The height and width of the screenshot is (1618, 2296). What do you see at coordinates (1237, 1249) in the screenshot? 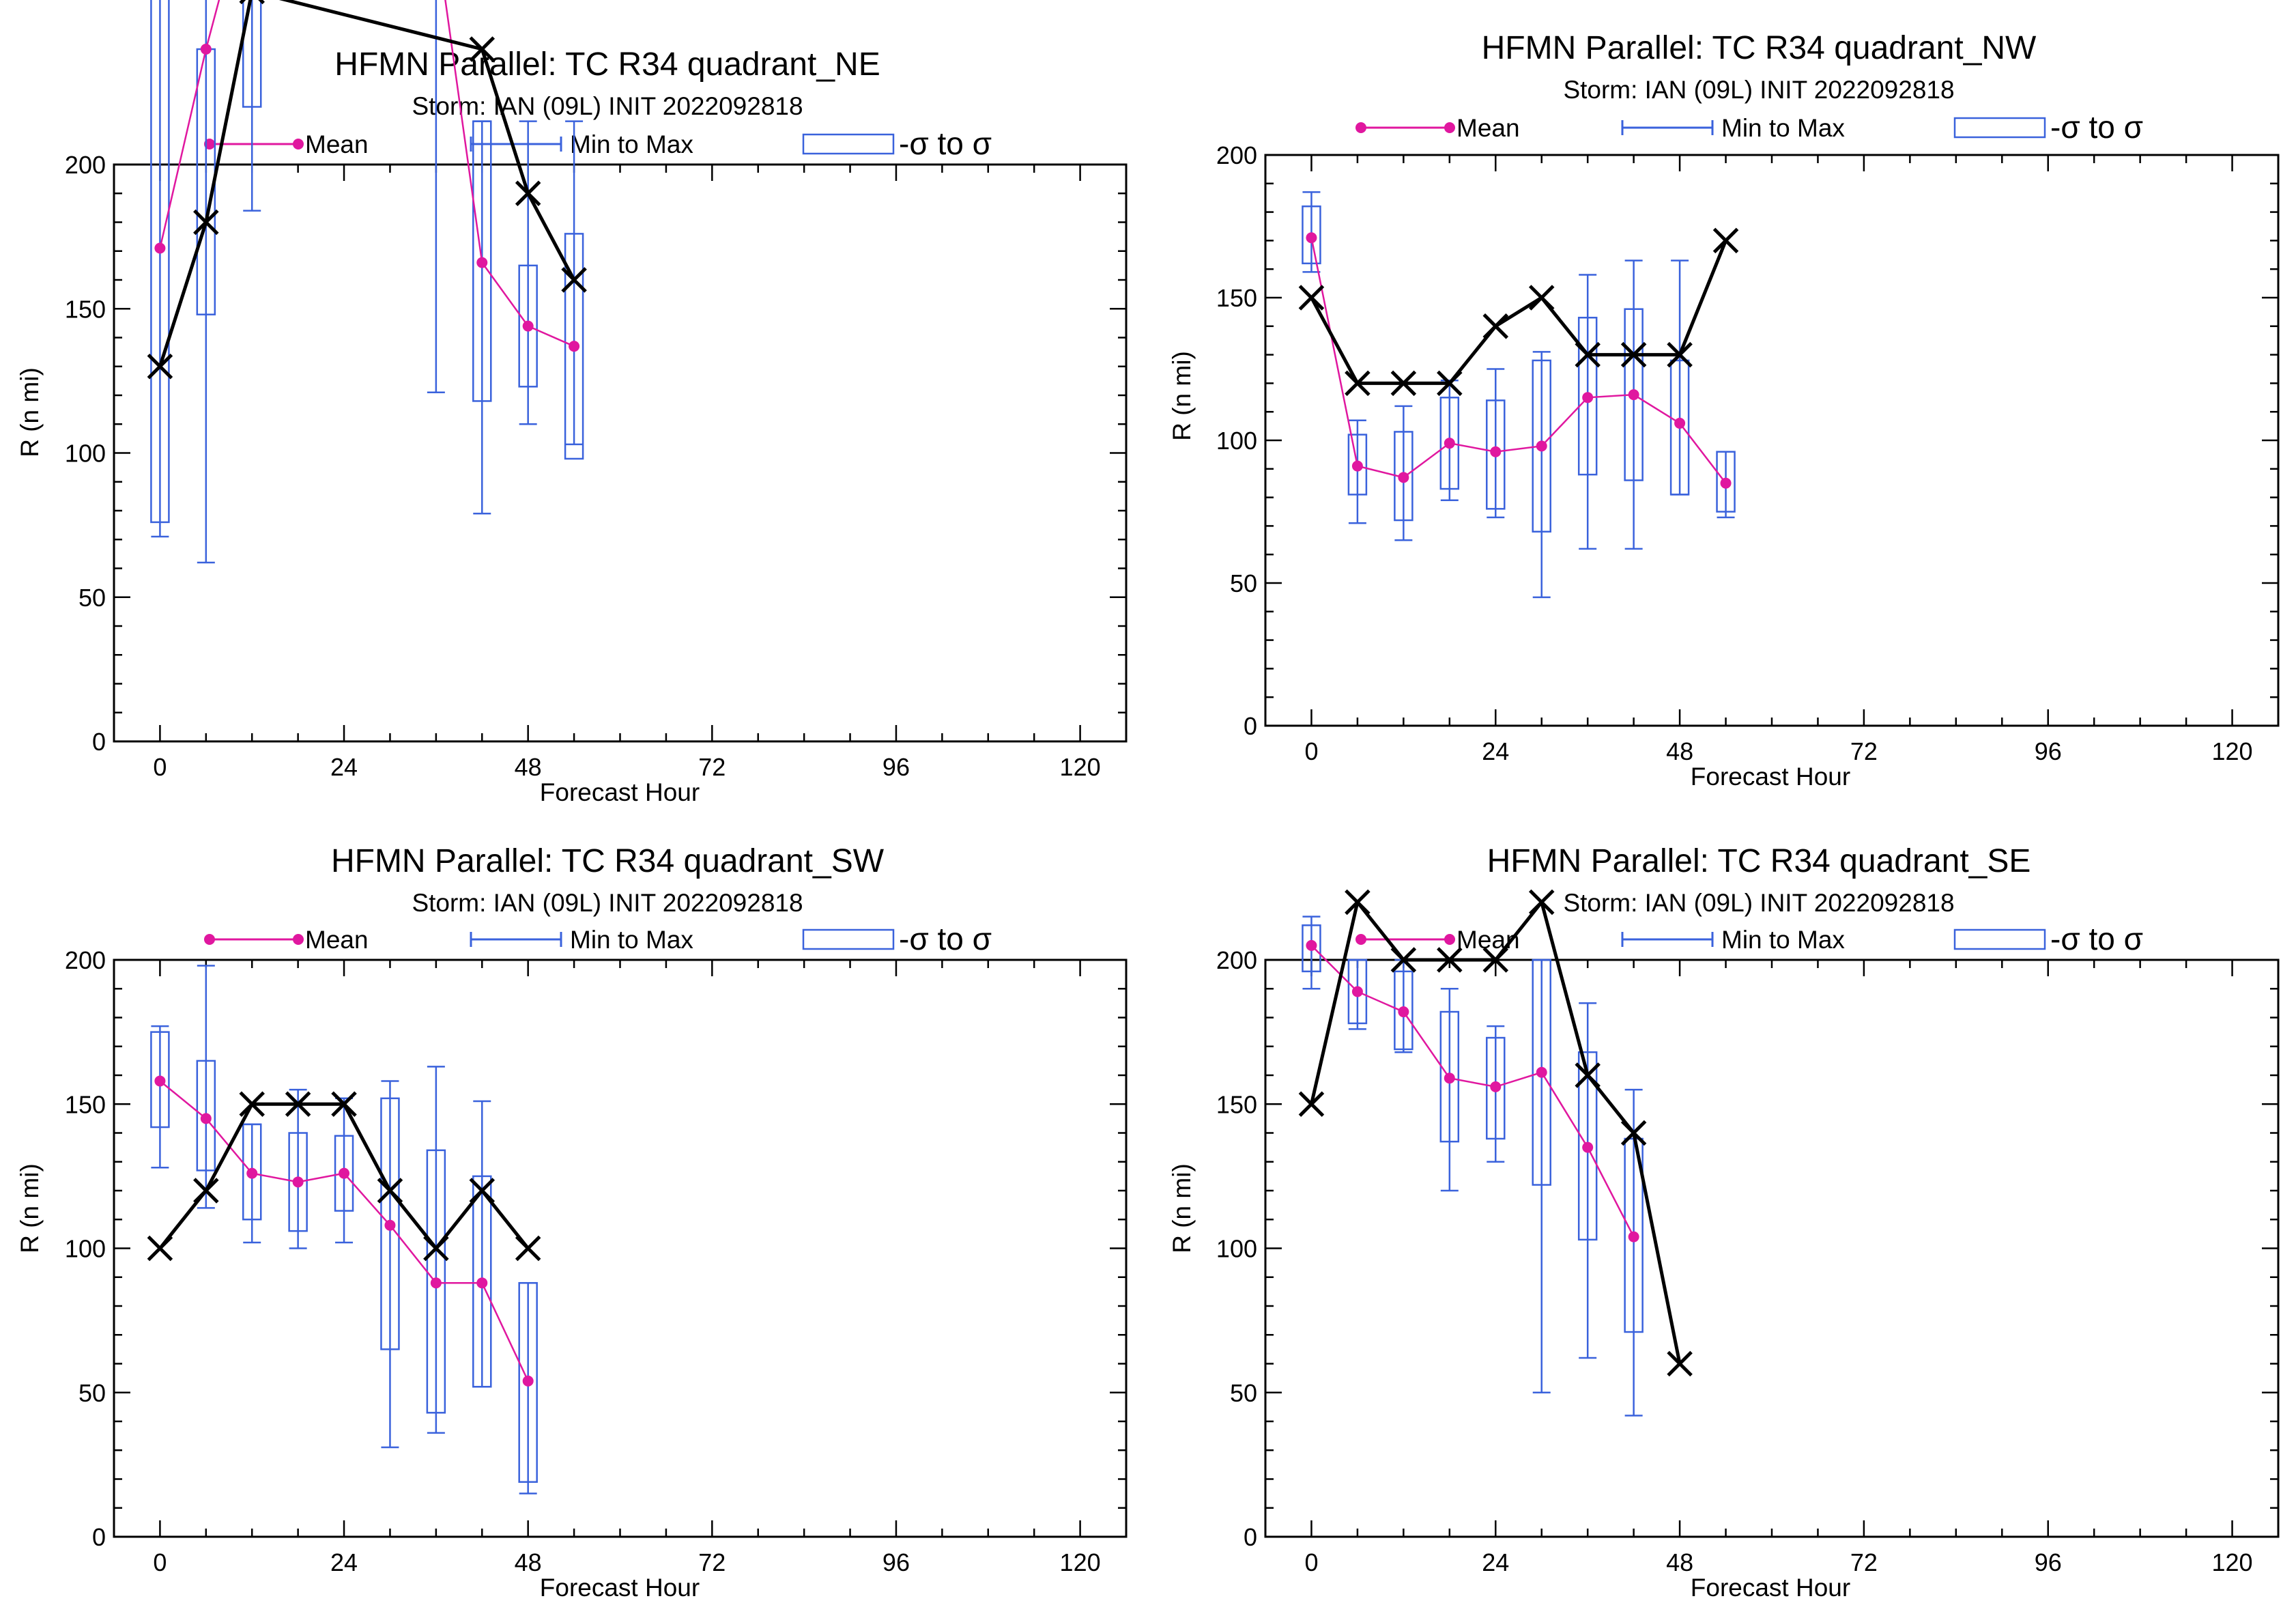
I see `y-tick-label: 100` at bounding box center [1237, 1249].